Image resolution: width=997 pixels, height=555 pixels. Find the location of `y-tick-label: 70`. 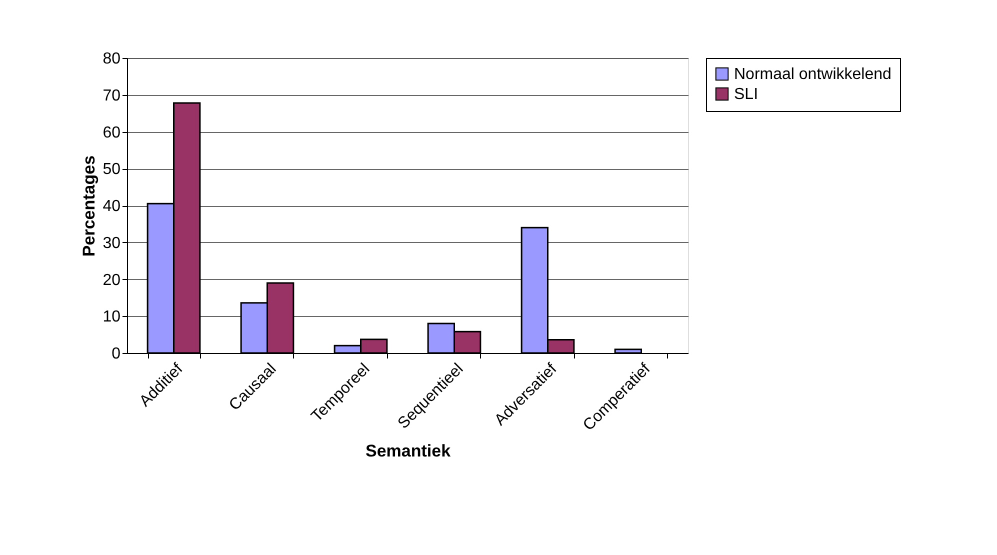

y-tick-label: 70 is located at coordinates (111, 95).